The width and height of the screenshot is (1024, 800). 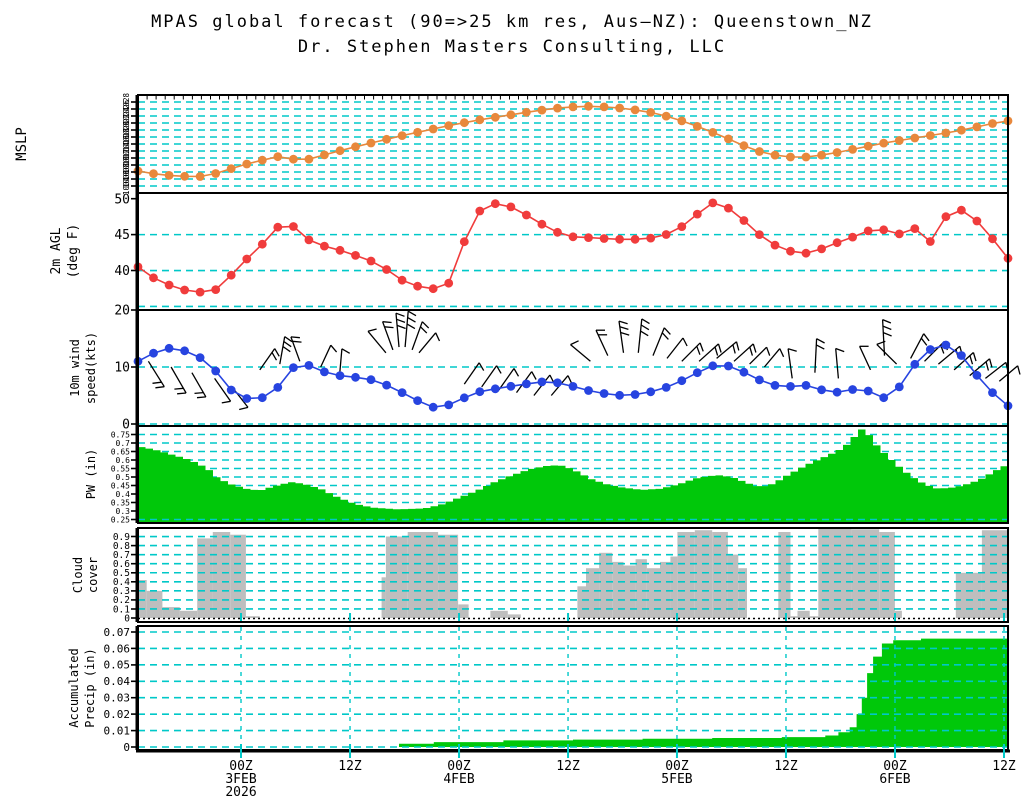 What do you see at coordinates (91, 368) in the screenshot?
I see `panel-label-wind10m: speed(kts)` at bounding box center [91, 368].